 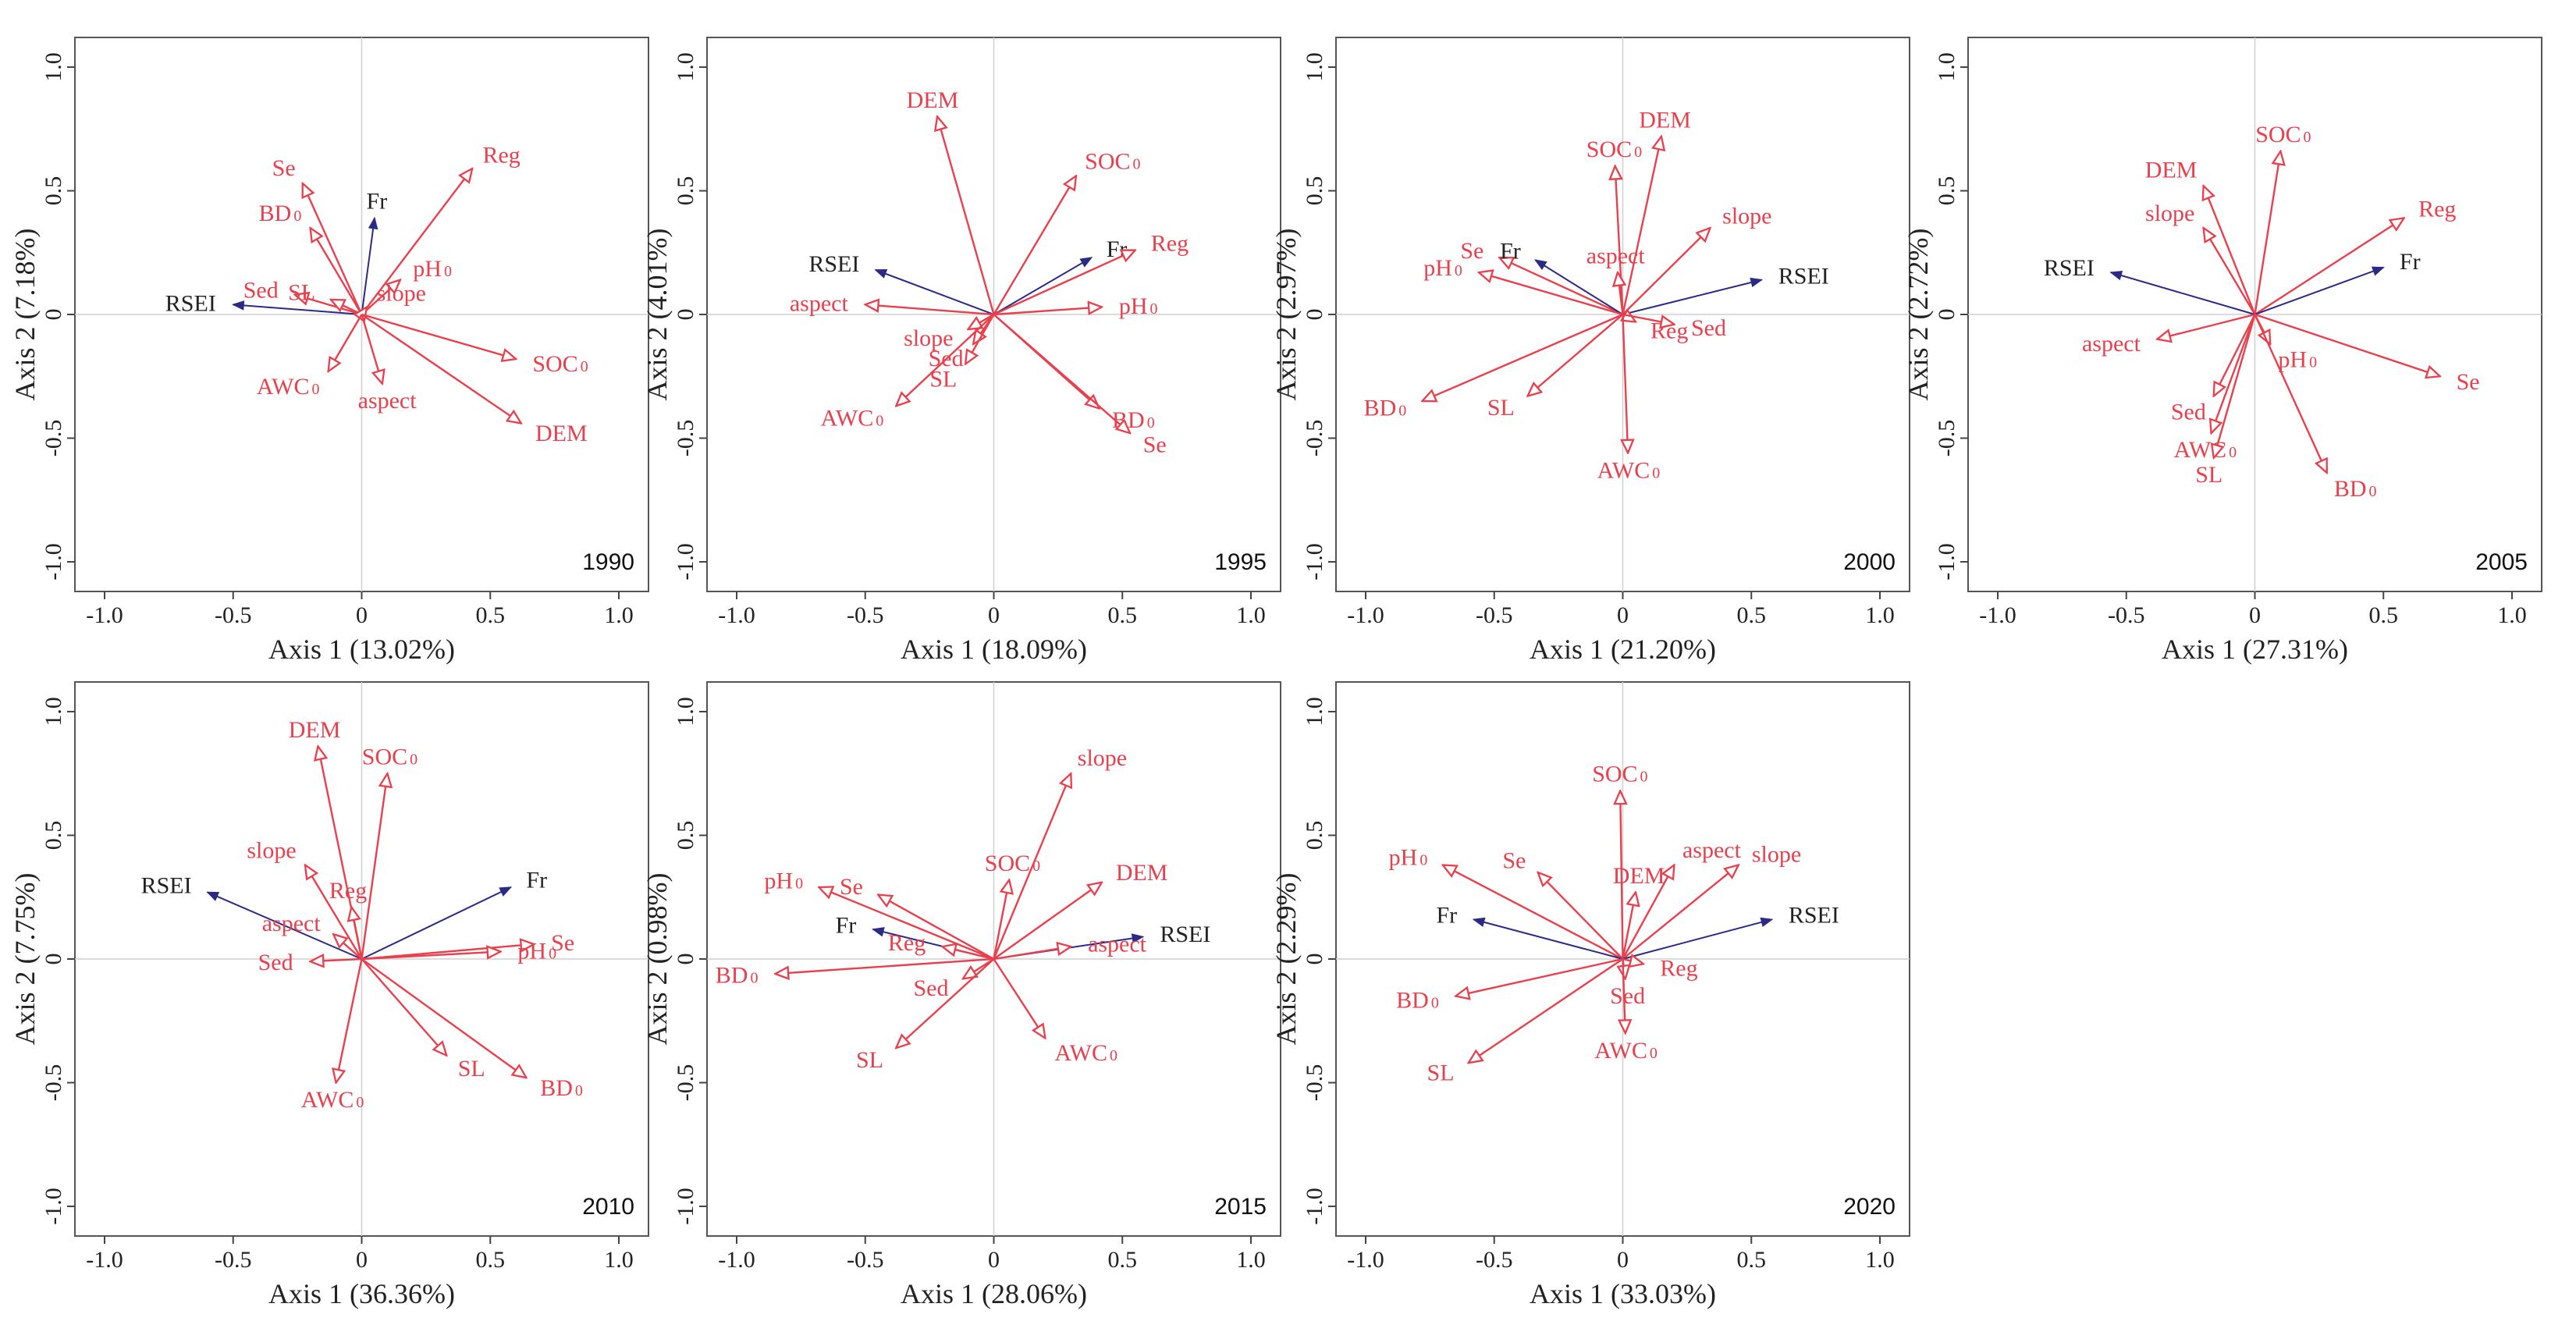 I want to click on year-label: 2005, so click(x=2502, y=562).